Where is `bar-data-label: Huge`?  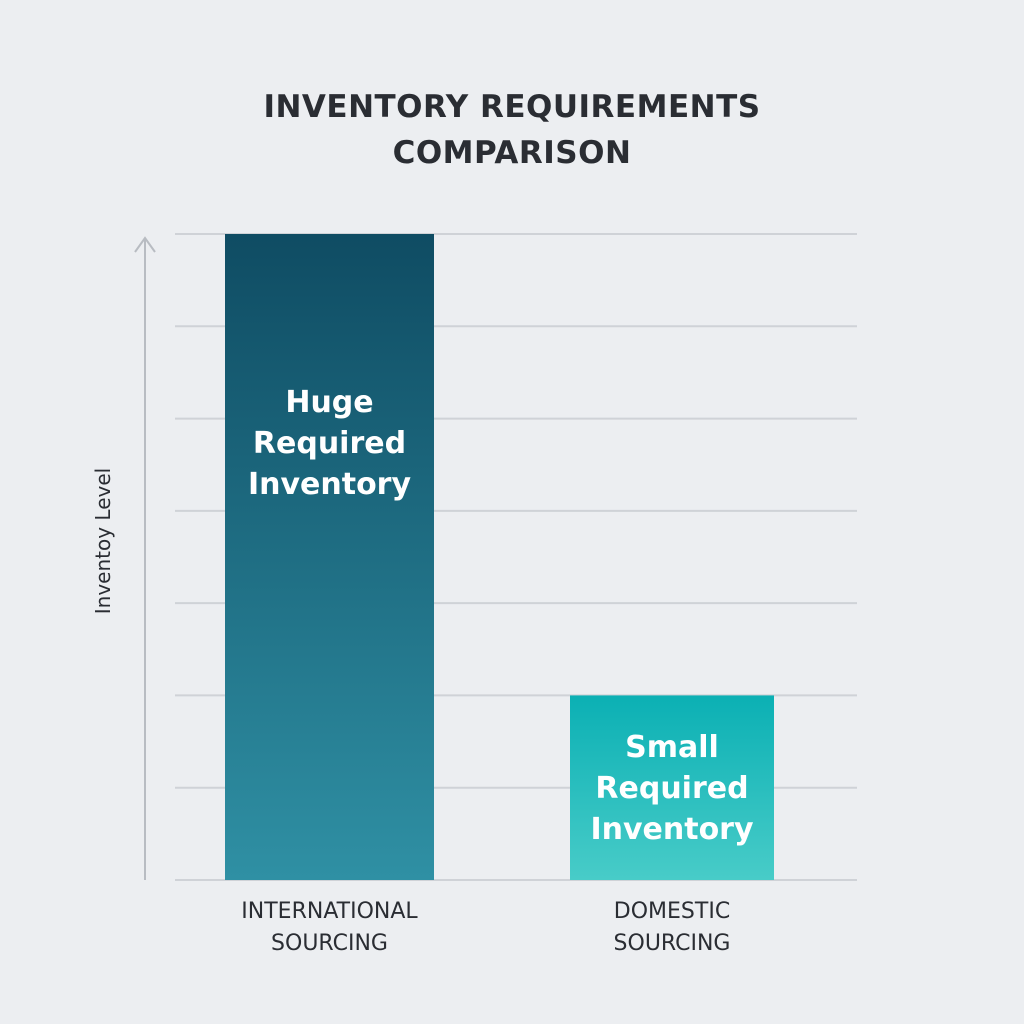
bar-data-label: Huge is located at coordinates (329, 402).